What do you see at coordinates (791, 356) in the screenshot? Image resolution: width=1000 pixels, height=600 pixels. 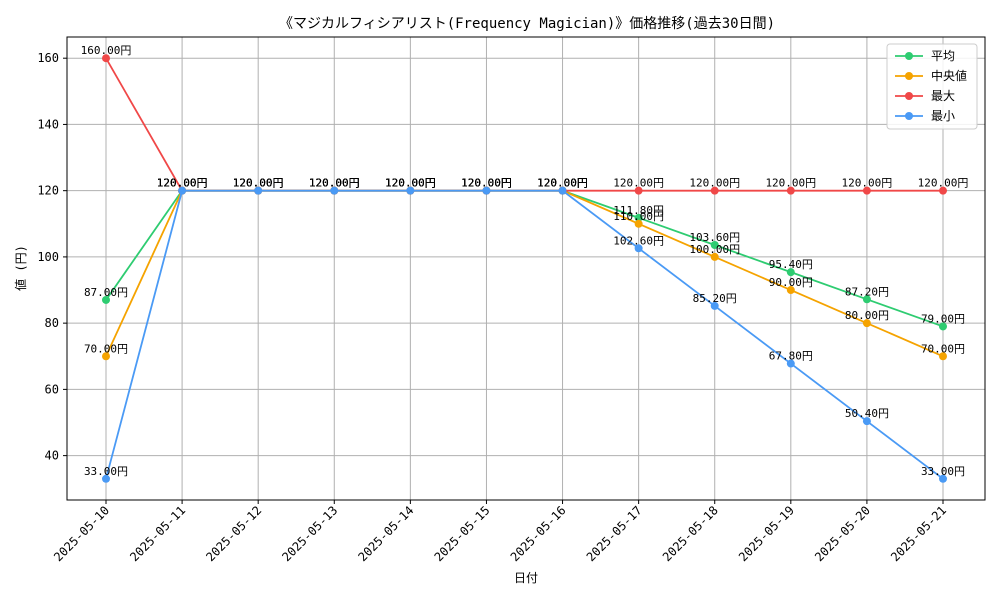 I see `data-label: 67.80円` at bounding box center [791, 356].